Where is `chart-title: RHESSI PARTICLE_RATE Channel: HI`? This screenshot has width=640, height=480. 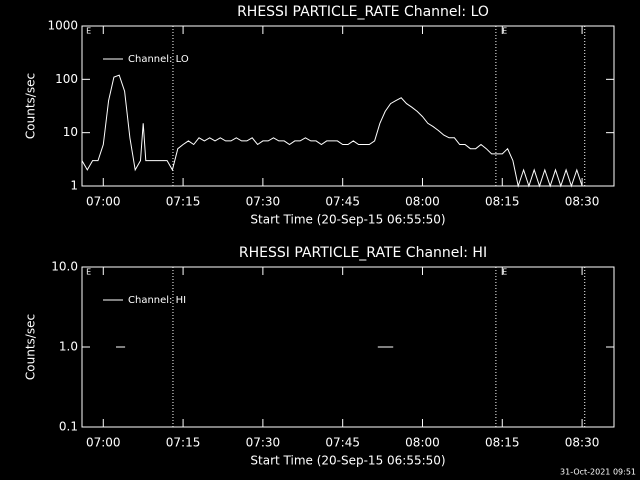 chart-title: RHESSI PARTICLE_RATE Channel: HI is located at coordinates (363, 253).